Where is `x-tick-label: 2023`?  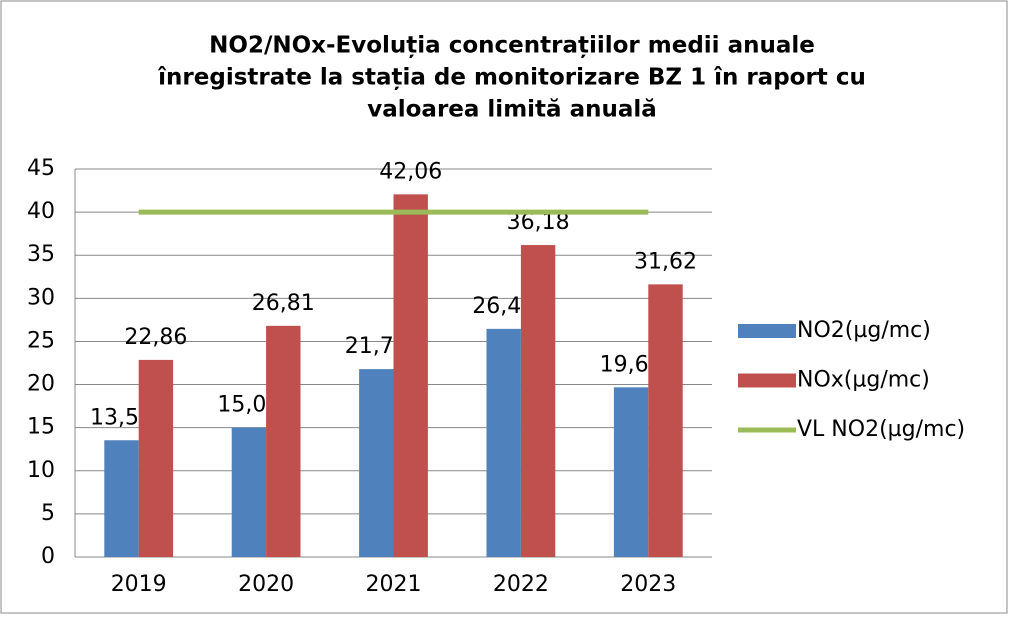 x-tick-label: 2023 is located at coordinates (648, 584).